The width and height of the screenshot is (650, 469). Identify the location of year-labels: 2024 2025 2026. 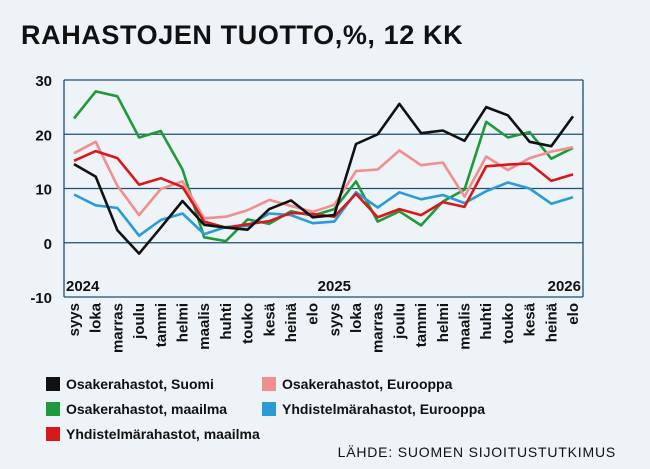
(323, 286).